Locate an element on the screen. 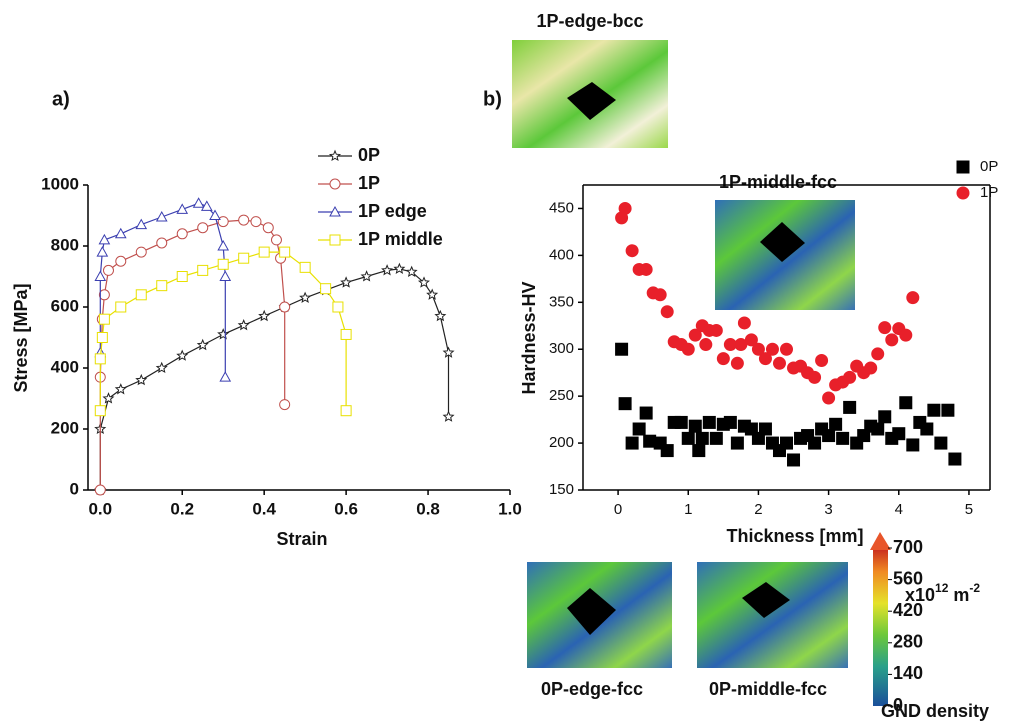  legend-label: 1P middle is located at coordinates (400, 239).